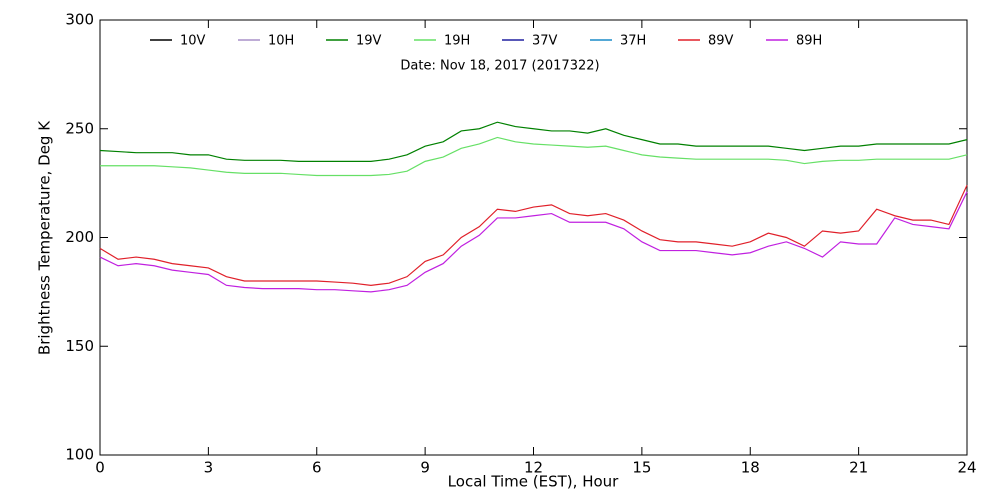 This screenshot has width=1000, height=500. I want to click on x-tick-label: 24, so click(966, 468).